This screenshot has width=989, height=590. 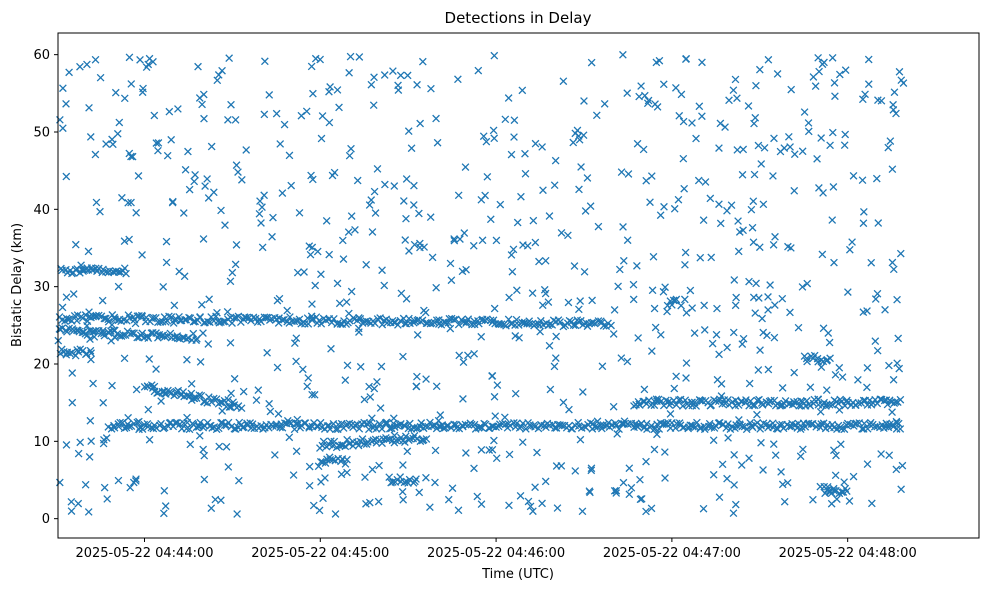 I want to click on x-tick-label: 2025-05-22 04:44:00, so click(x=144, y=553).